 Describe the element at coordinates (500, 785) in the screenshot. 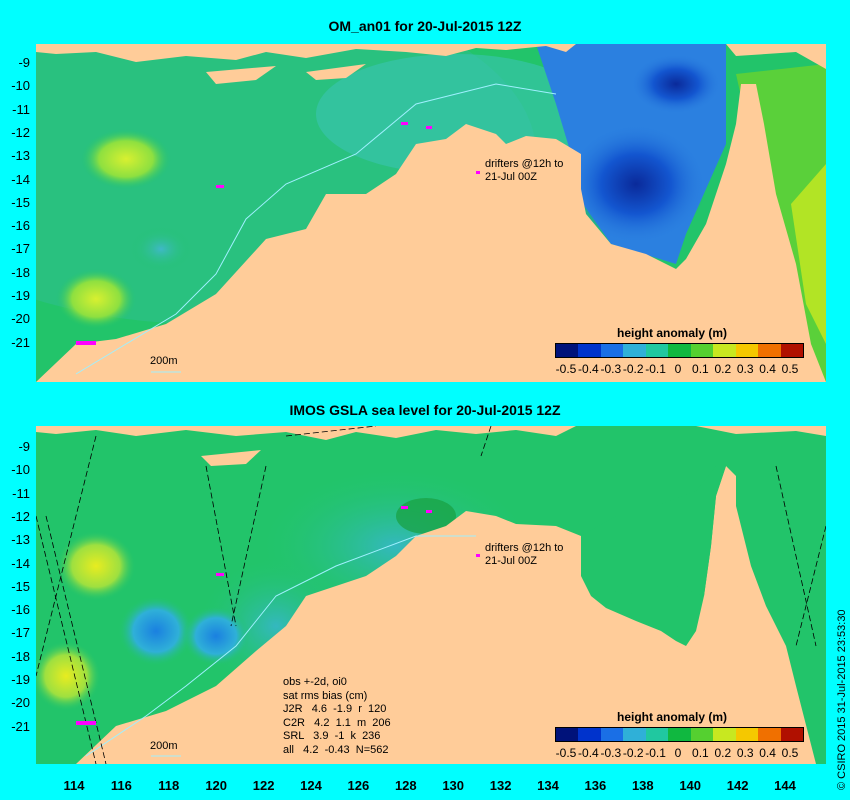

I see `x-axis-tick: 132` at that location.